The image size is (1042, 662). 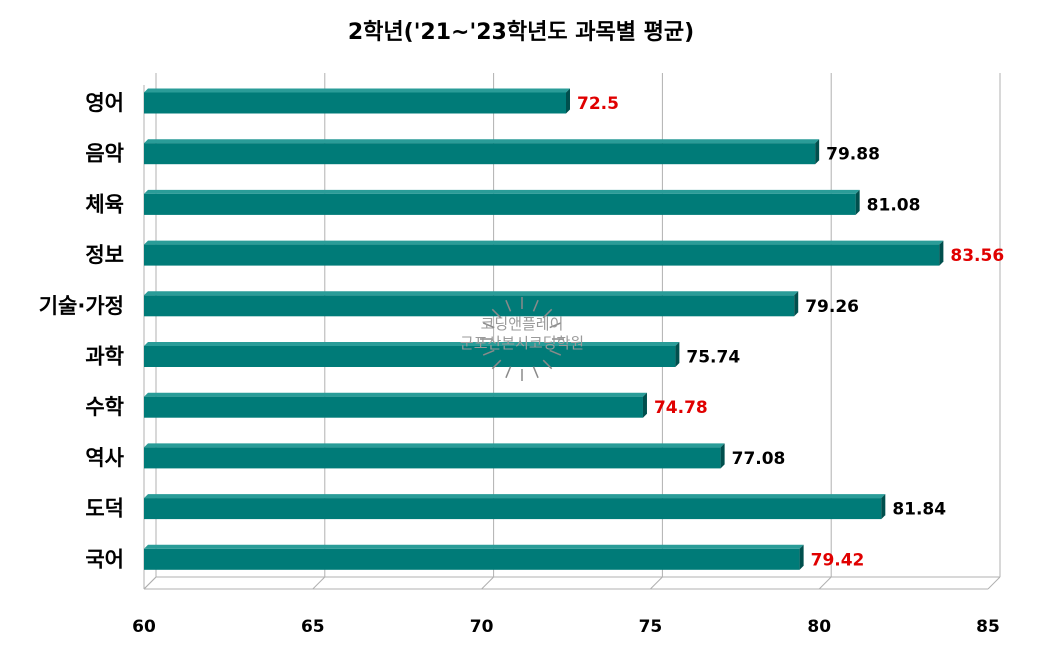 What do you see at coordinates (313, 627) in the screenshot?
I see `x-tick-label: 65` at bounding box center [313, 627].